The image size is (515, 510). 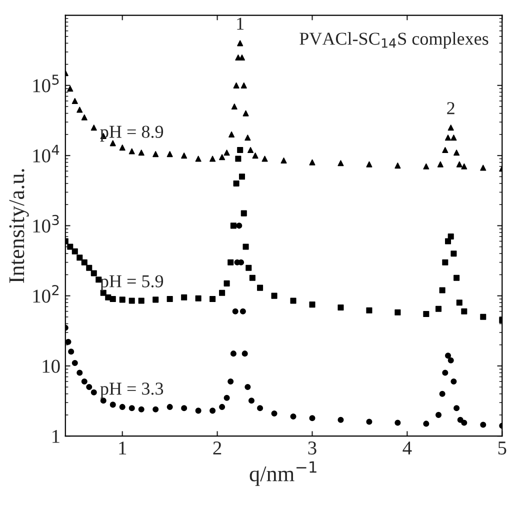 What do you see at coordinates (450, 108) in the screenshot?
I see `annotation: 2` at bounding box center [450, 108].